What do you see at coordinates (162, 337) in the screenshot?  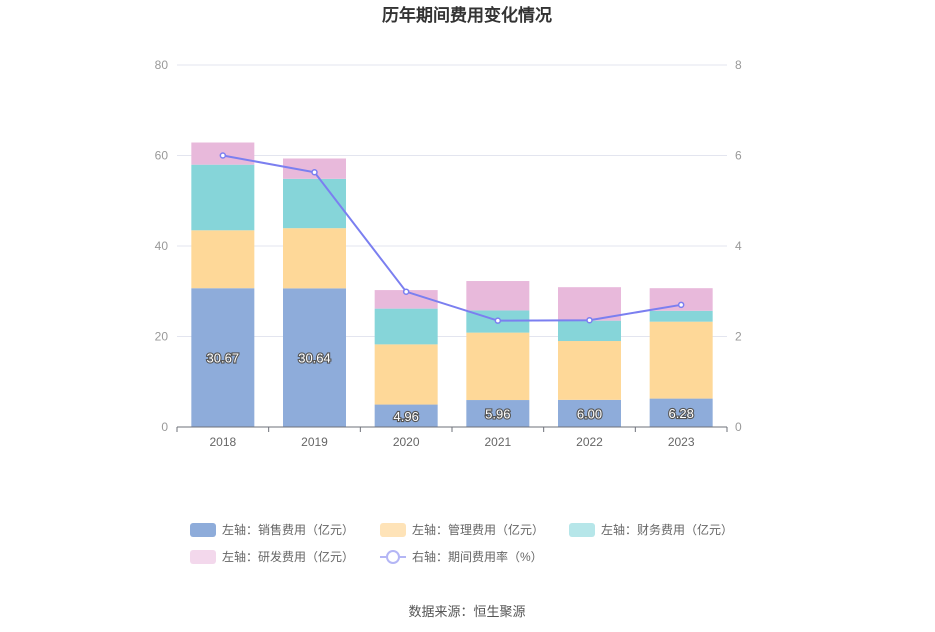 I see `left-tick-label: 20` at bounding box center [162, 337].